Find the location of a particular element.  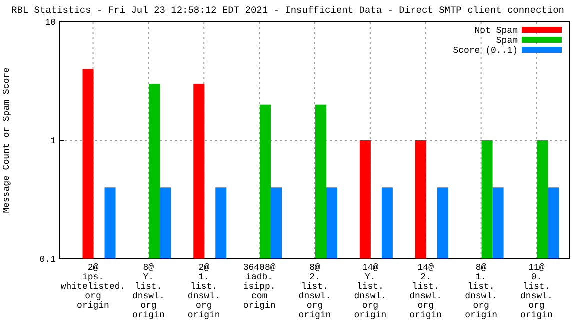

x-tick-label: 11@ 0. list. dnswl. org origin is located at coordinates (536, 291).